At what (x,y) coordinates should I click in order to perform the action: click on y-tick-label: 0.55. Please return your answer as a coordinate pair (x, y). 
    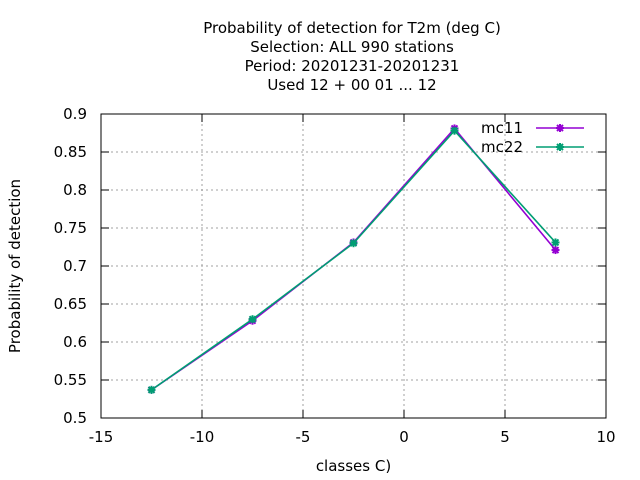
    Looking at the image, I should click on (70, 380).